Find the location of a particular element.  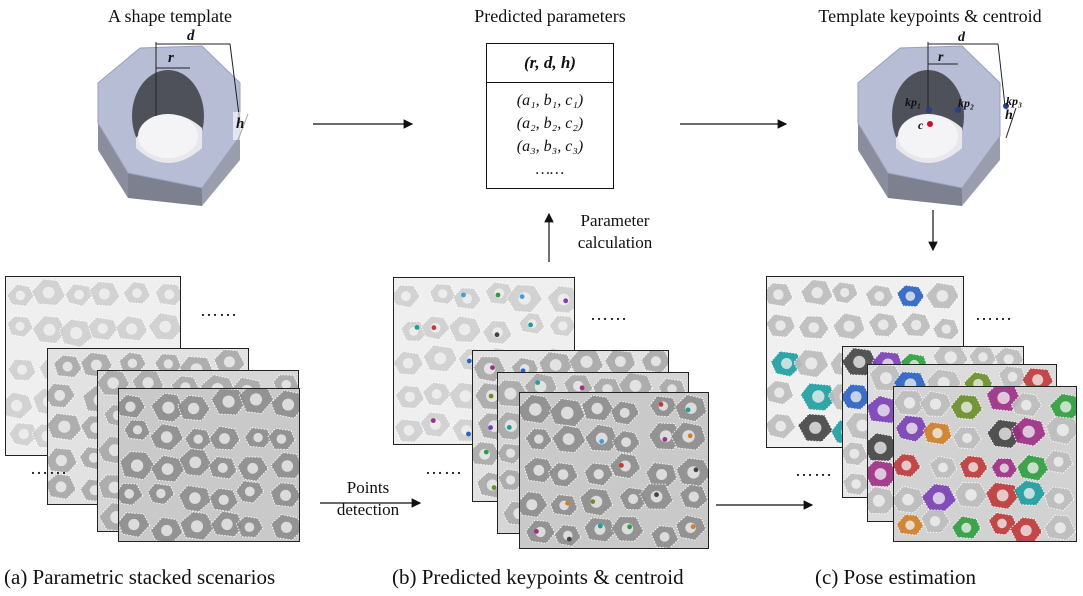

kp-dim-h-label: h is located at coordinates (1009, 115).